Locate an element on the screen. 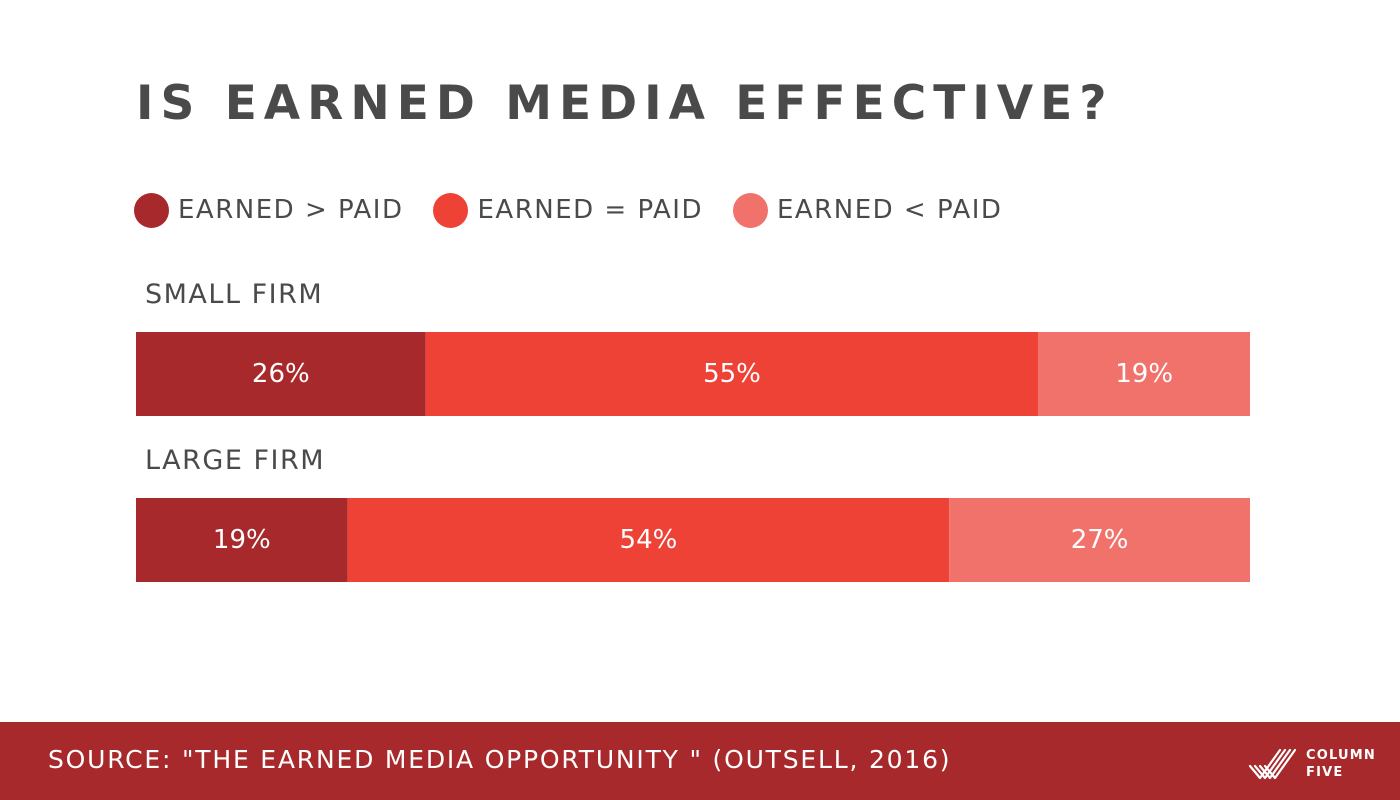 The width and height of the screenshot is (1400, 800). legend-item-earned-less-than-paid: EARNED < PAID is located at coordinates (867, 210).